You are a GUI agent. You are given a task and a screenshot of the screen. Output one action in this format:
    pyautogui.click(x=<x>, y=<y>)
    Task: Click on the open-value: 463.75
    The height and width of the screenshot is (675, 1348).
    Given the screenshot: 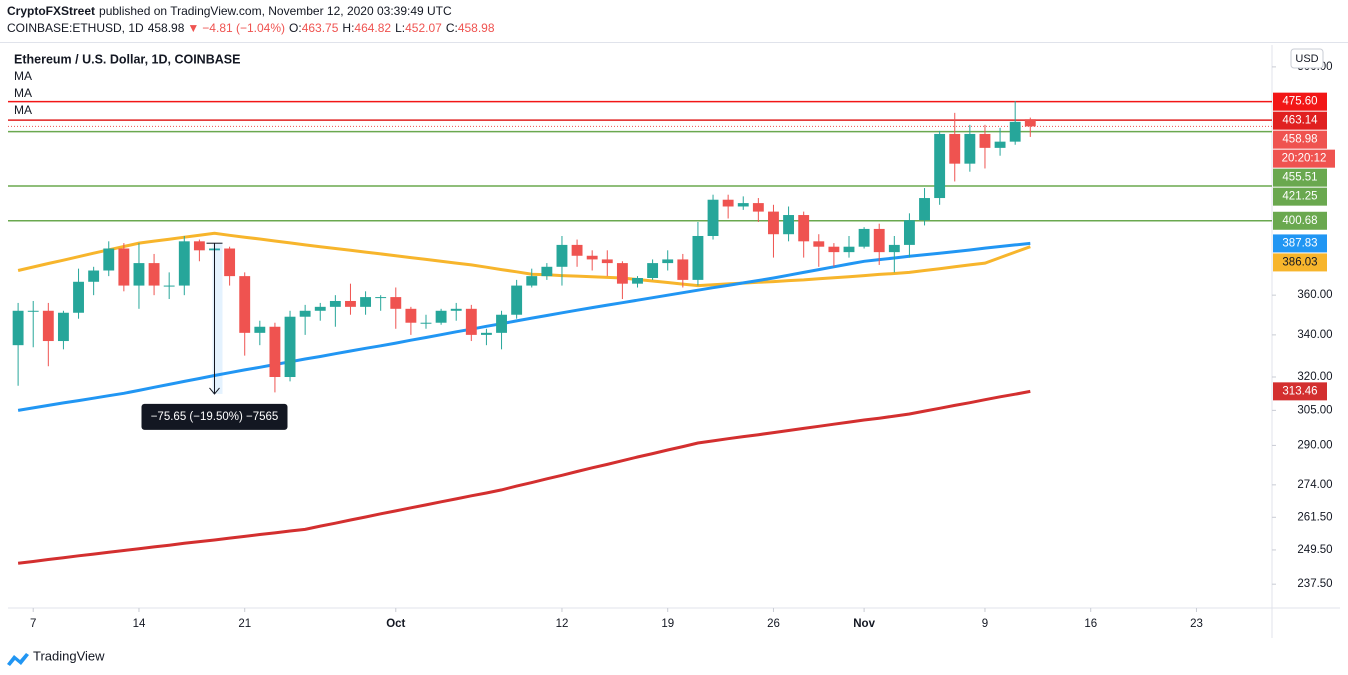 What is the action you would take?
    pyautogui.click(x=320, y=28)
    